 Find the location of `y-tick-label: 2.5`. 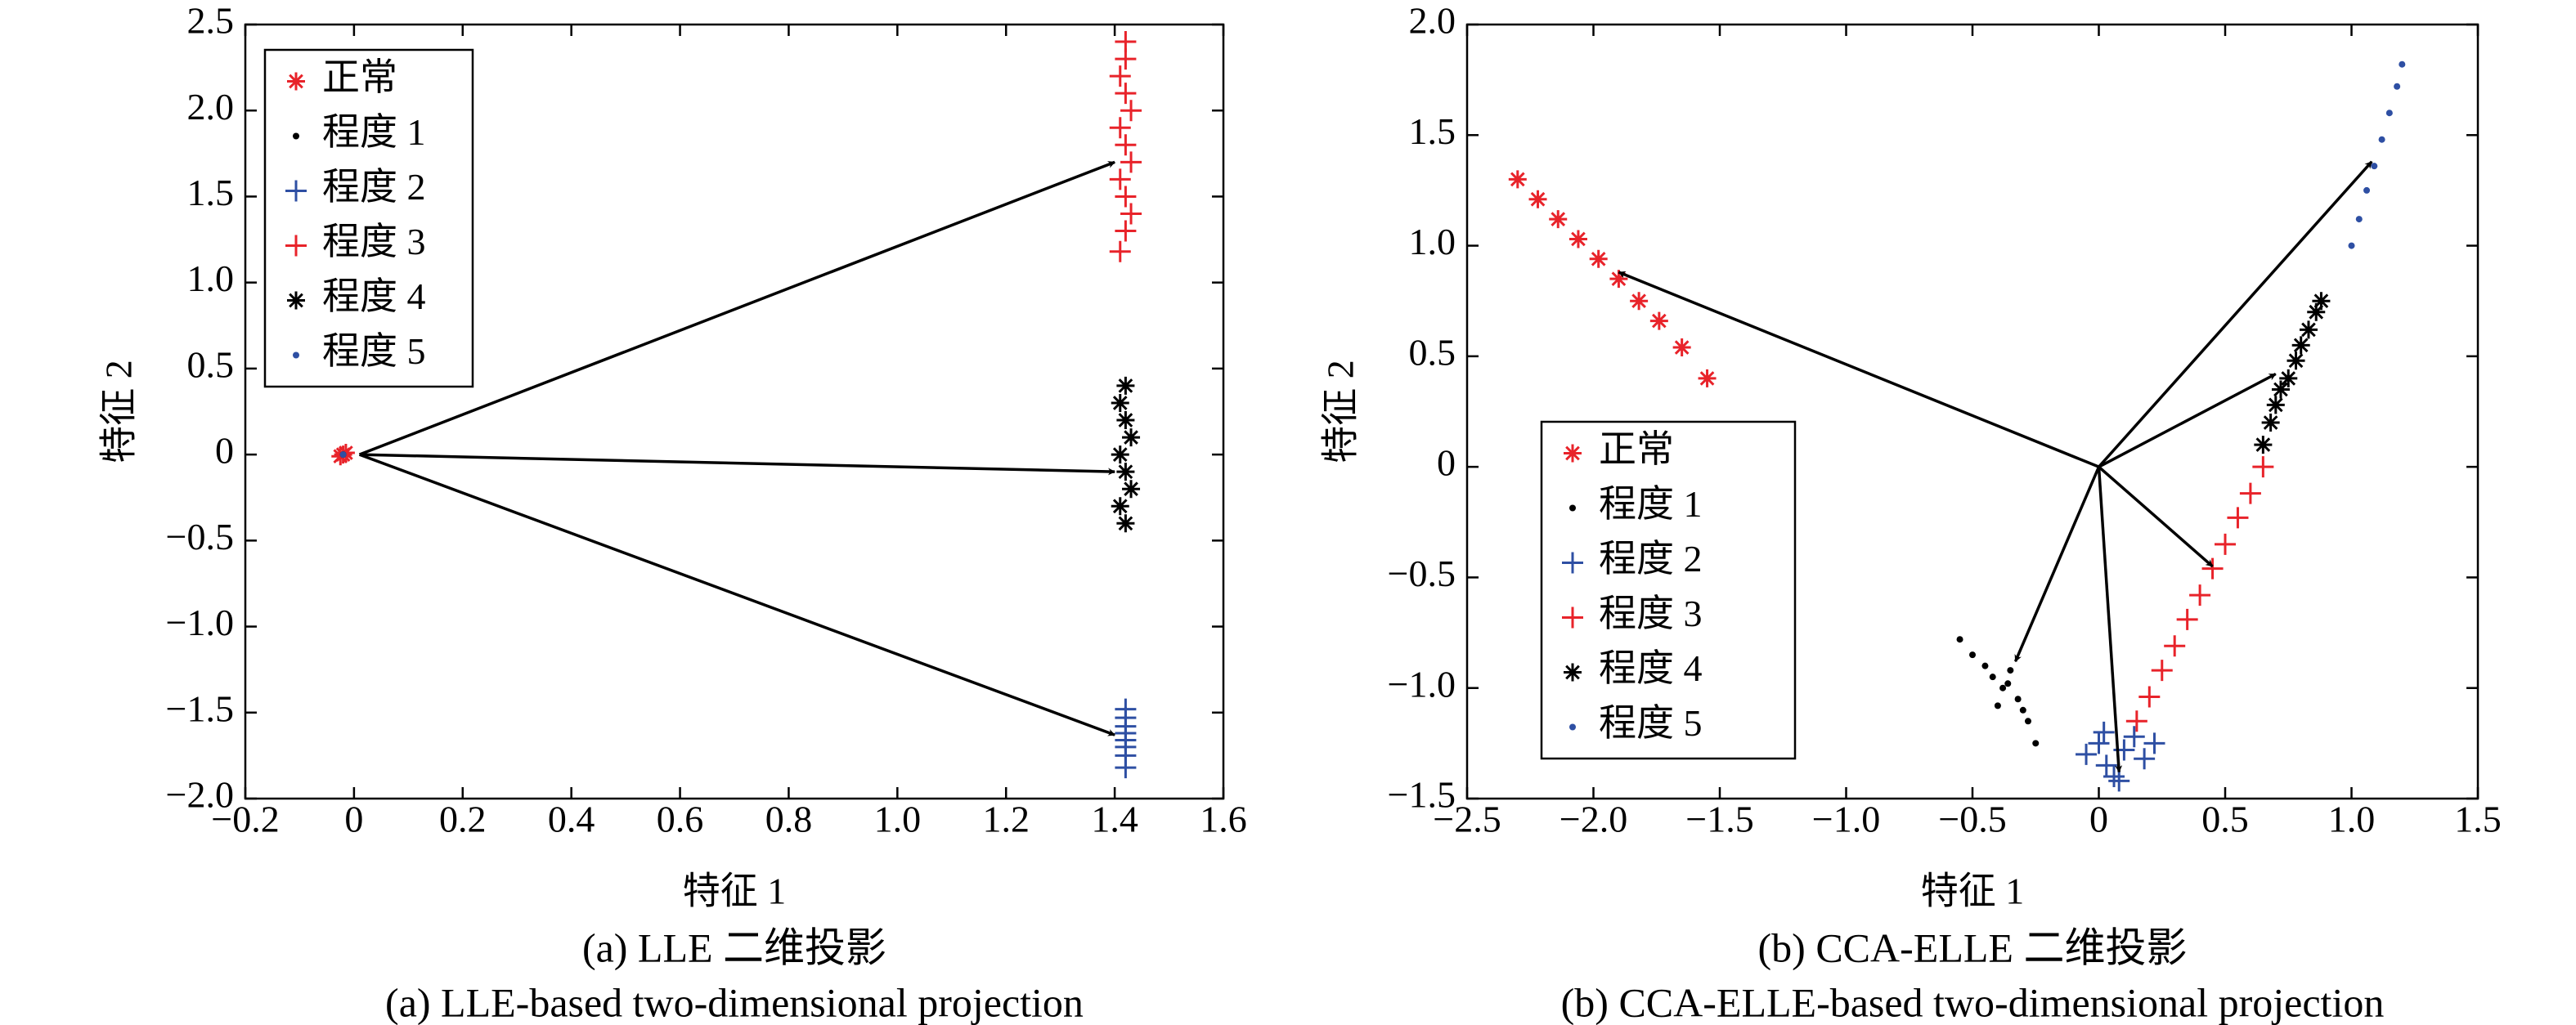

y-tick-label: 2.5 is located at coordinates (211, 21).